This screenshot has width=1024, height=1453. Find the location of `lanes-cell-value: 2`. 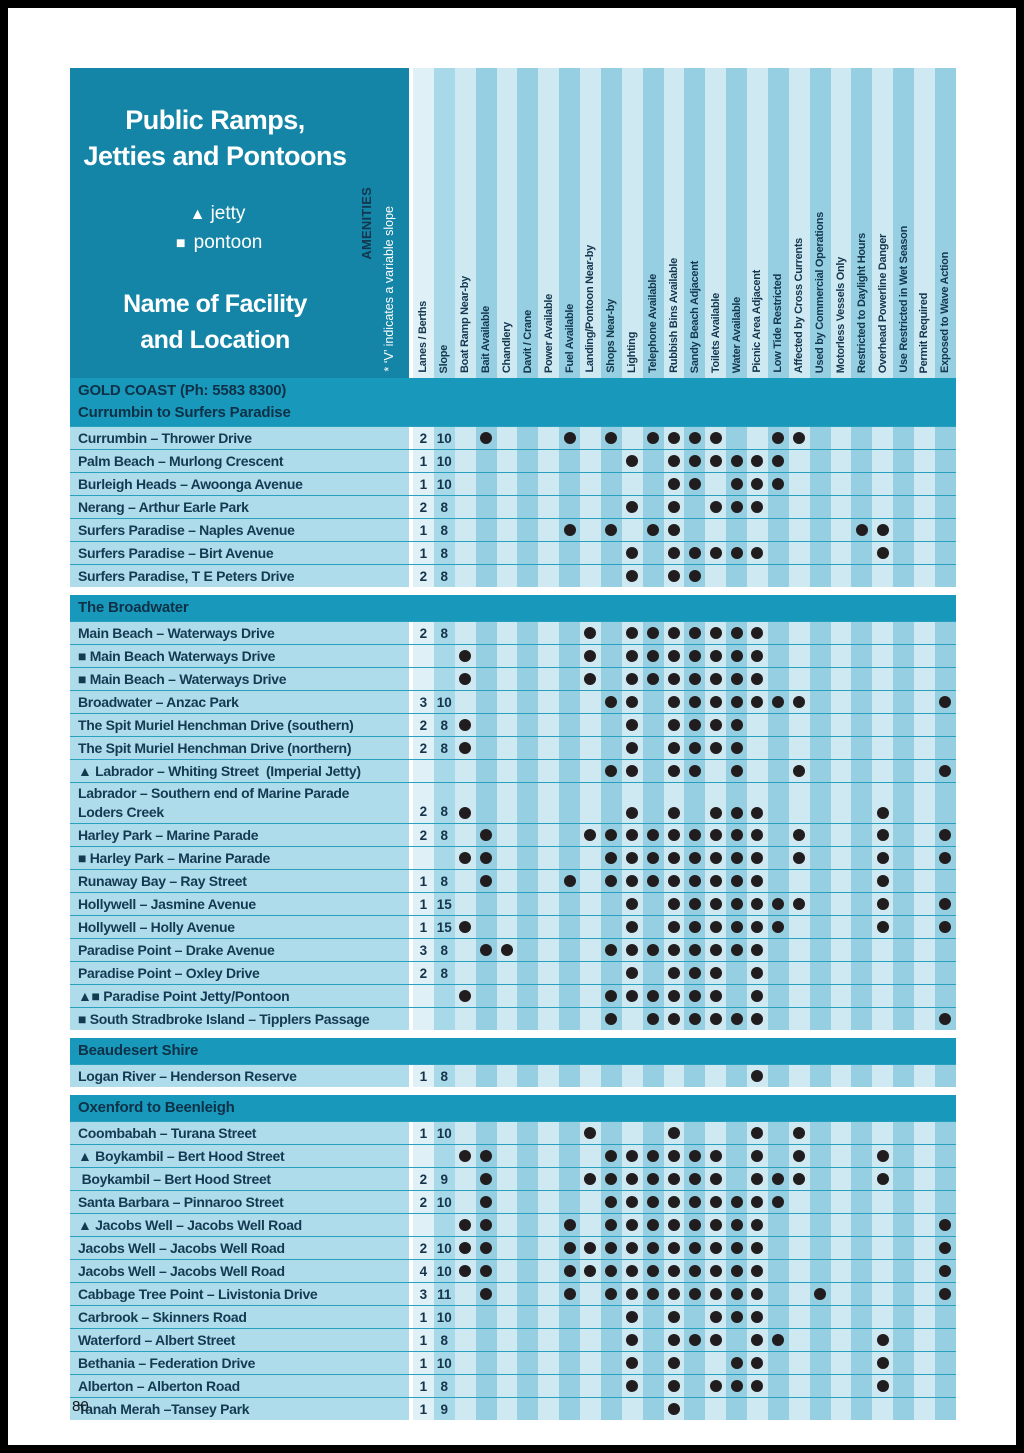

lanes-cell-value: 2 is located at coordinates (423, 725).